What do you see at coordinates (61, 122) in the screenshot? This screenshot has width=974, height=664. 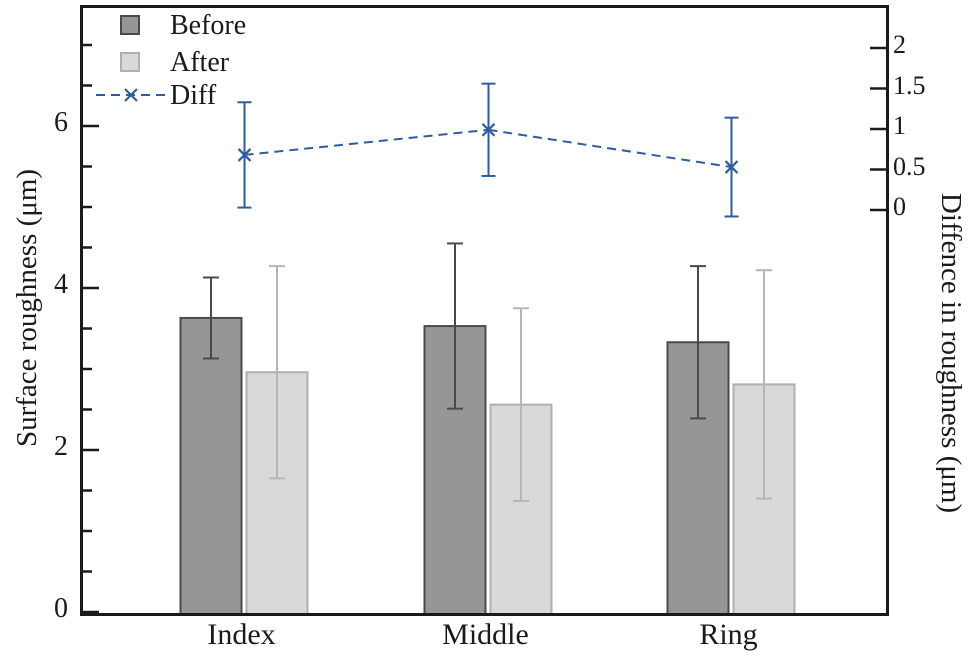 I see `left-axis-tick-label: 6` at bounding box center [61, 122].